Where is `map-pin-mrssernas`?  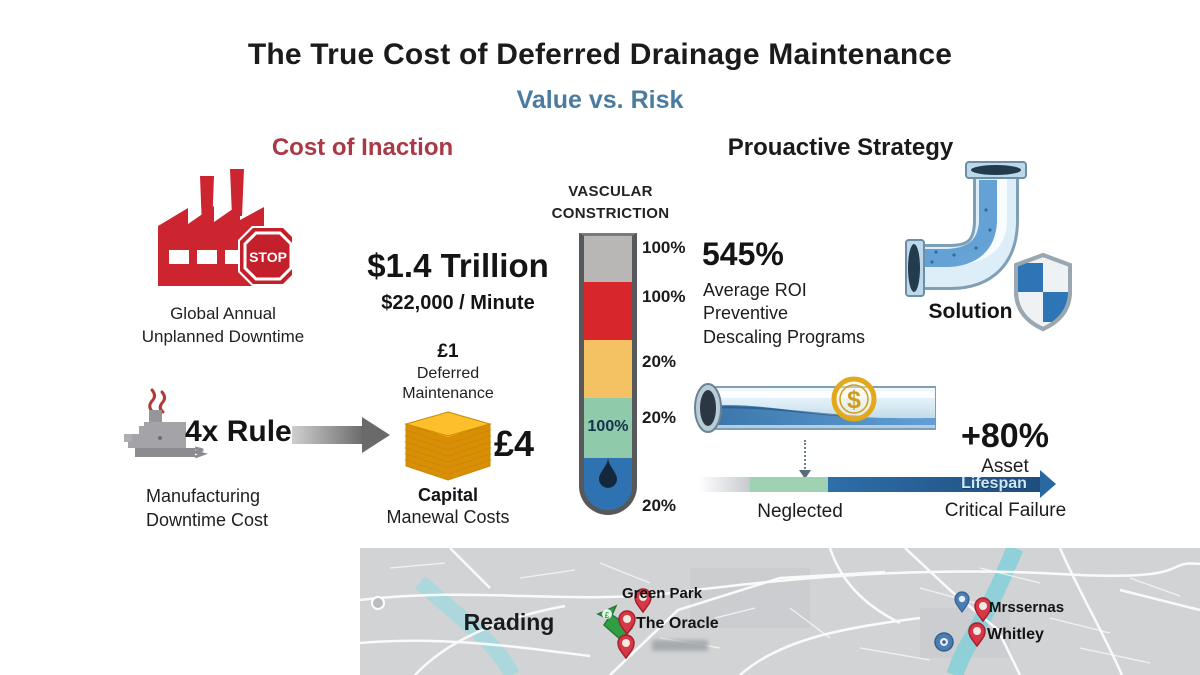
map-pin-mrssernas is located at coordinates (983, 610).